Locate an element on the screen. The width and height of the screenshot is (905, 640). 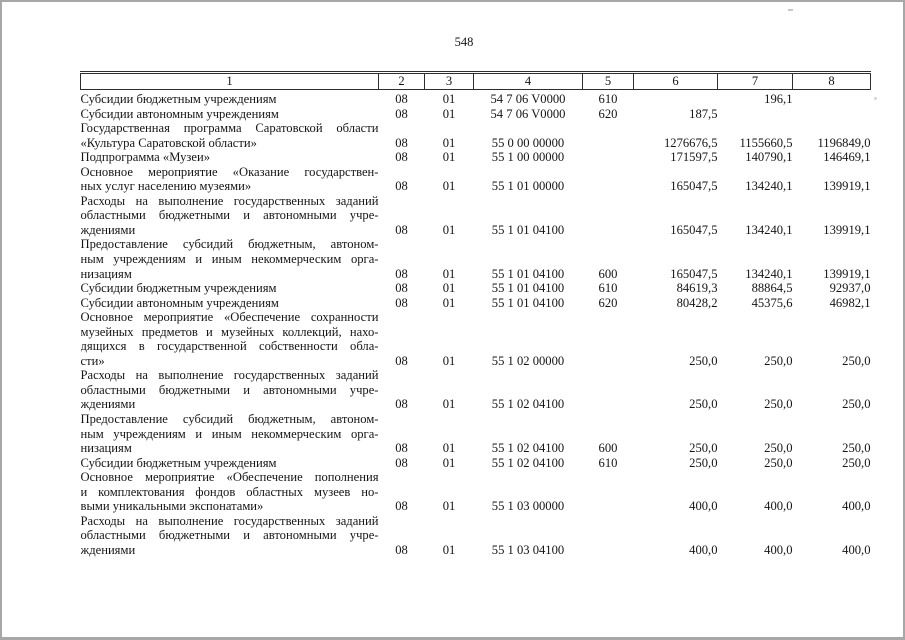
cell-c6: 165047,5 is located at coordinates (694, 186).